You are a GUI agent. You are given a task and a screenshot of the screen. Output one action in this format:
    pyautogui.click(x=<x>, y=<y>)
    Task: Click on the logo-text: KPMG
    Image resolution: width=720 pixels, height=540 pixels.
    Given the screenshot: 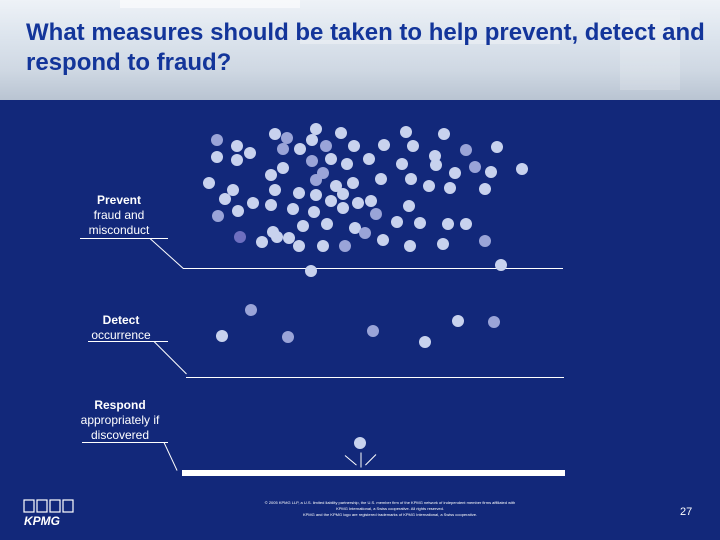 What is the action you would take?
    pyautogui.click(x=42, y=521)
    